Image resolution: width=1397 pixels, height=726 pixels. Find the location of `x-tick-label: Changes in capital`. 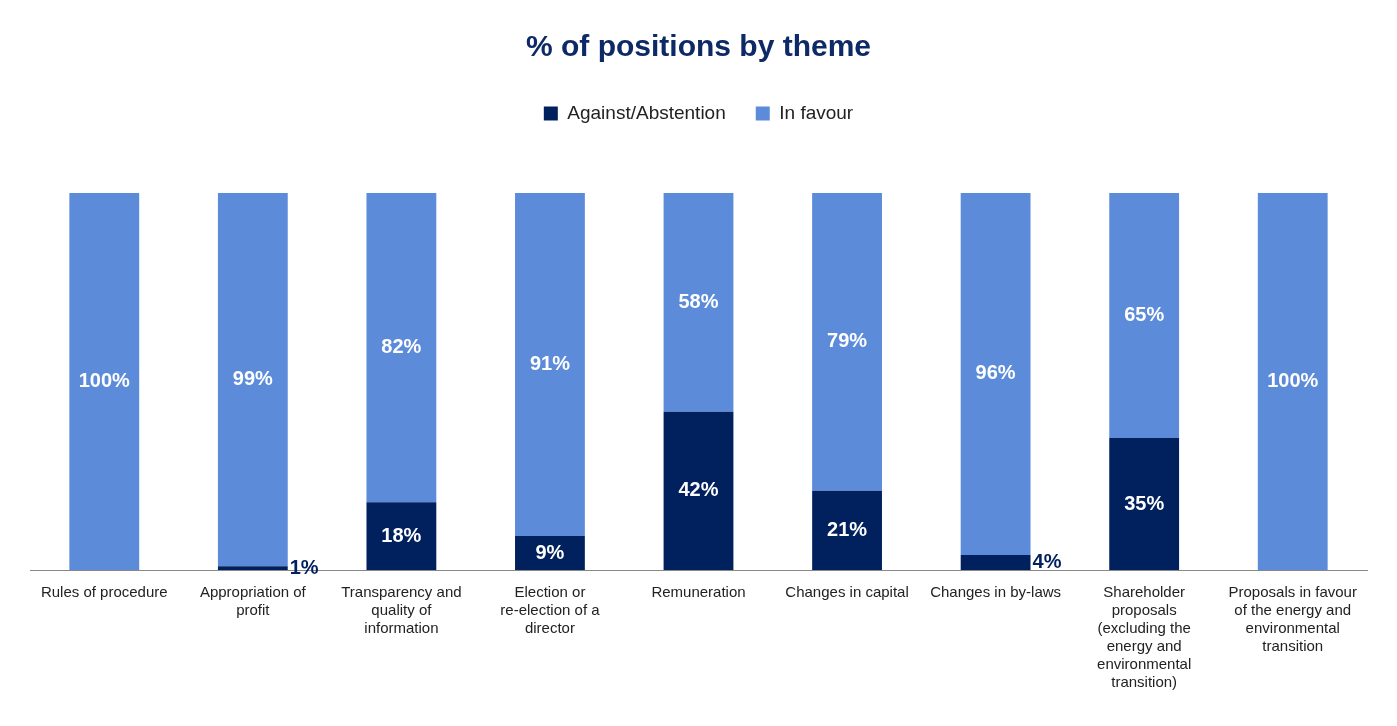

x-tick-label: Changes in capital is located at coordinates (847, 592).